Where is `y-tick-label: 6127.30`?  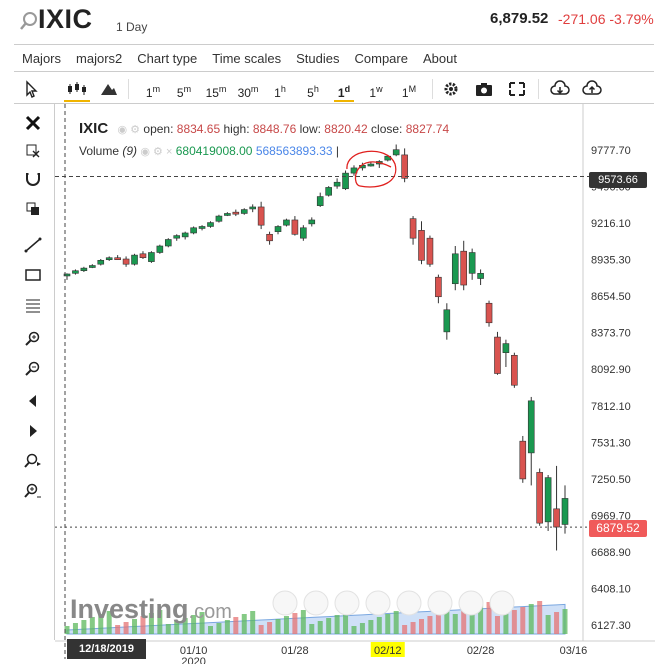 y-tick-label: 6127.30 is located at coordinates (611, 626).